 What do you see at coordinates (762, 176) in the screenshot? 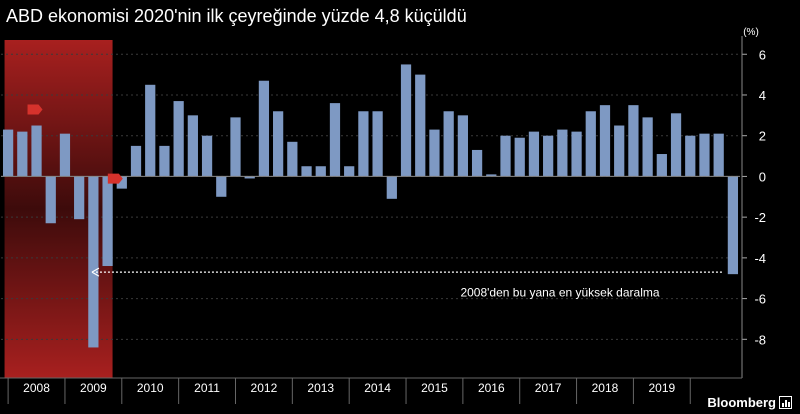
I see `y-tick-label: 0` at bounding box center [762, 176].